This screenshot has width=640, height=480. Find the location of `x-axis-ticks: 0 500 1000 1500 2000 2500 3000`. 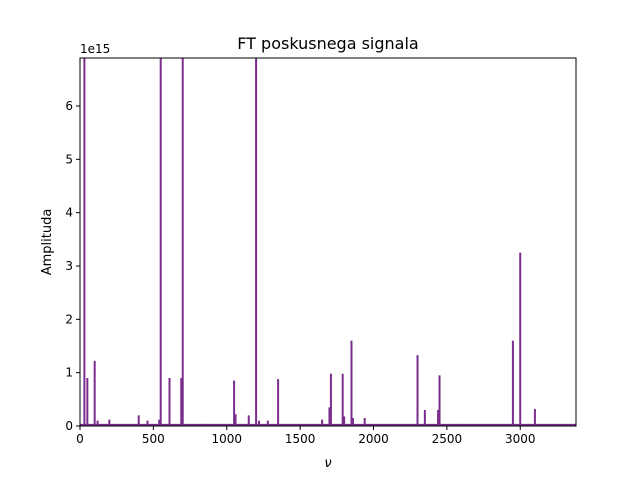

x-axis-ticks: 0 500 1000 1500 2000 2500 3000 is located at coordinates (306, 436).